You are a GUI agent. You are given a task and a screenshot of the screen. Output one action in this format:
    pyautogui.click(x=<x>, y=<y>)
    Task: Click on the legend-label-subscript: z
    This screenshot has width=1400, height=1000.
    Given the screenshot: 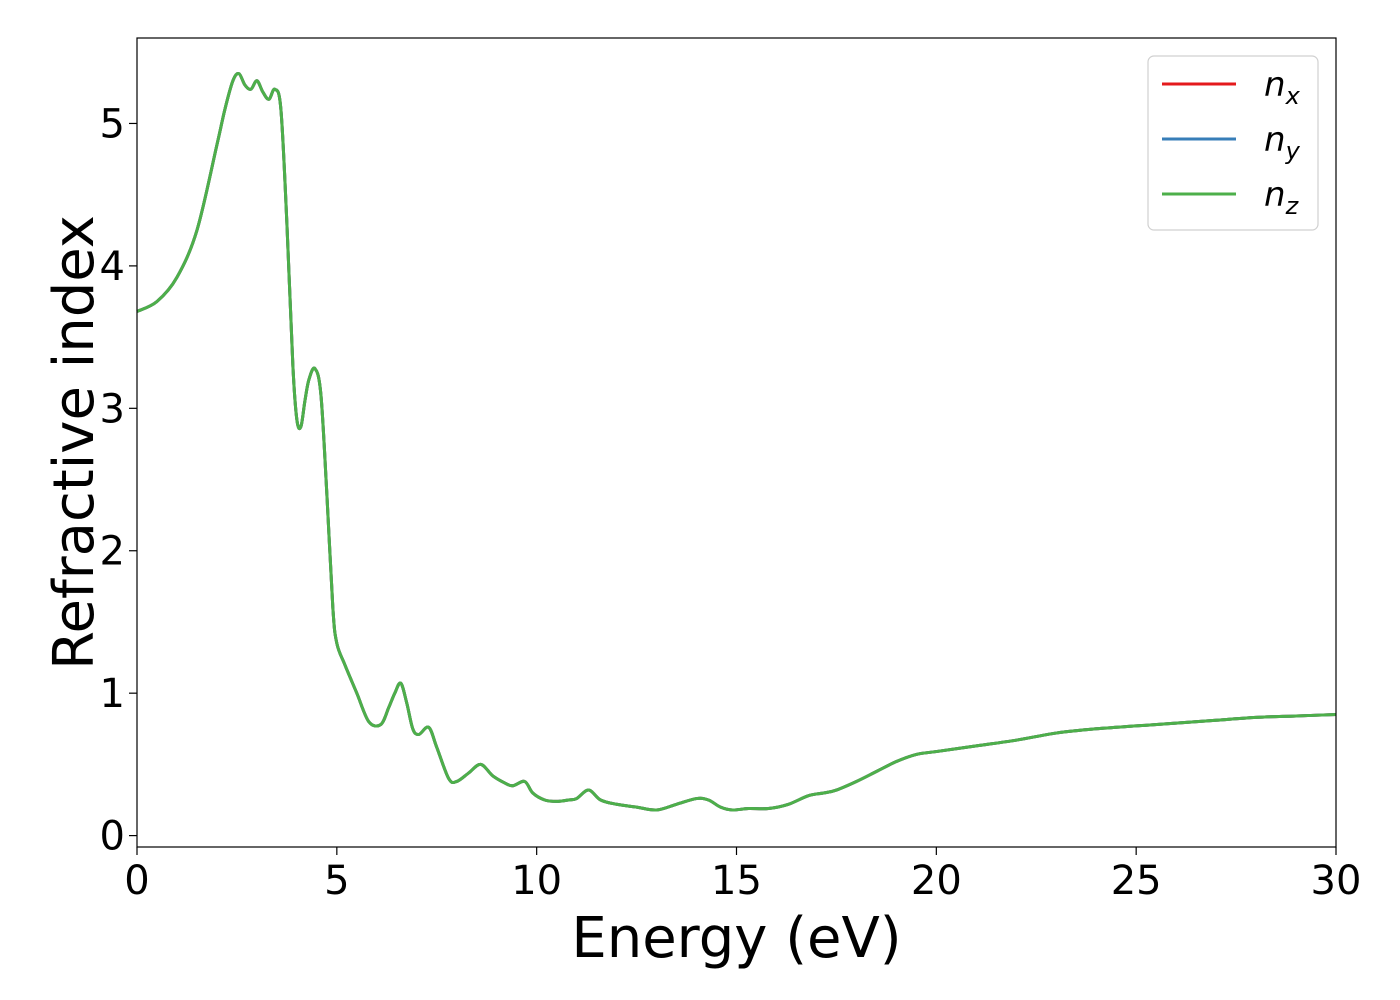 What is the action you would take?
    pyautogui.click(x=1292, y=206)
    